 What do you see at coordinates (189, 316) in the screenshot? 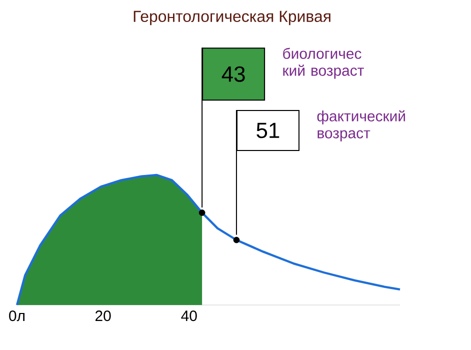
I see `x-tick-label: 40` at bounding box center [189, 316].